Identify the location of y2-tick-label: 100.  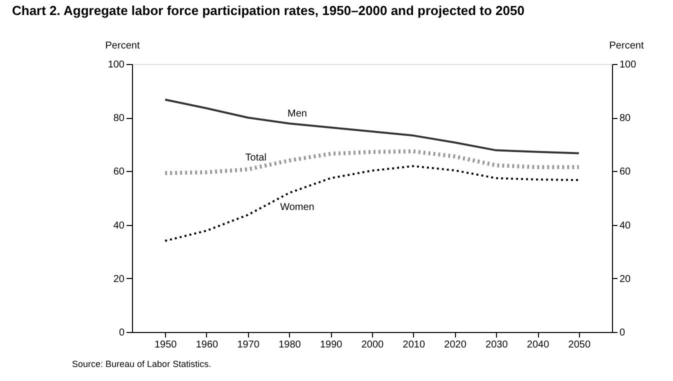
(628, 65).